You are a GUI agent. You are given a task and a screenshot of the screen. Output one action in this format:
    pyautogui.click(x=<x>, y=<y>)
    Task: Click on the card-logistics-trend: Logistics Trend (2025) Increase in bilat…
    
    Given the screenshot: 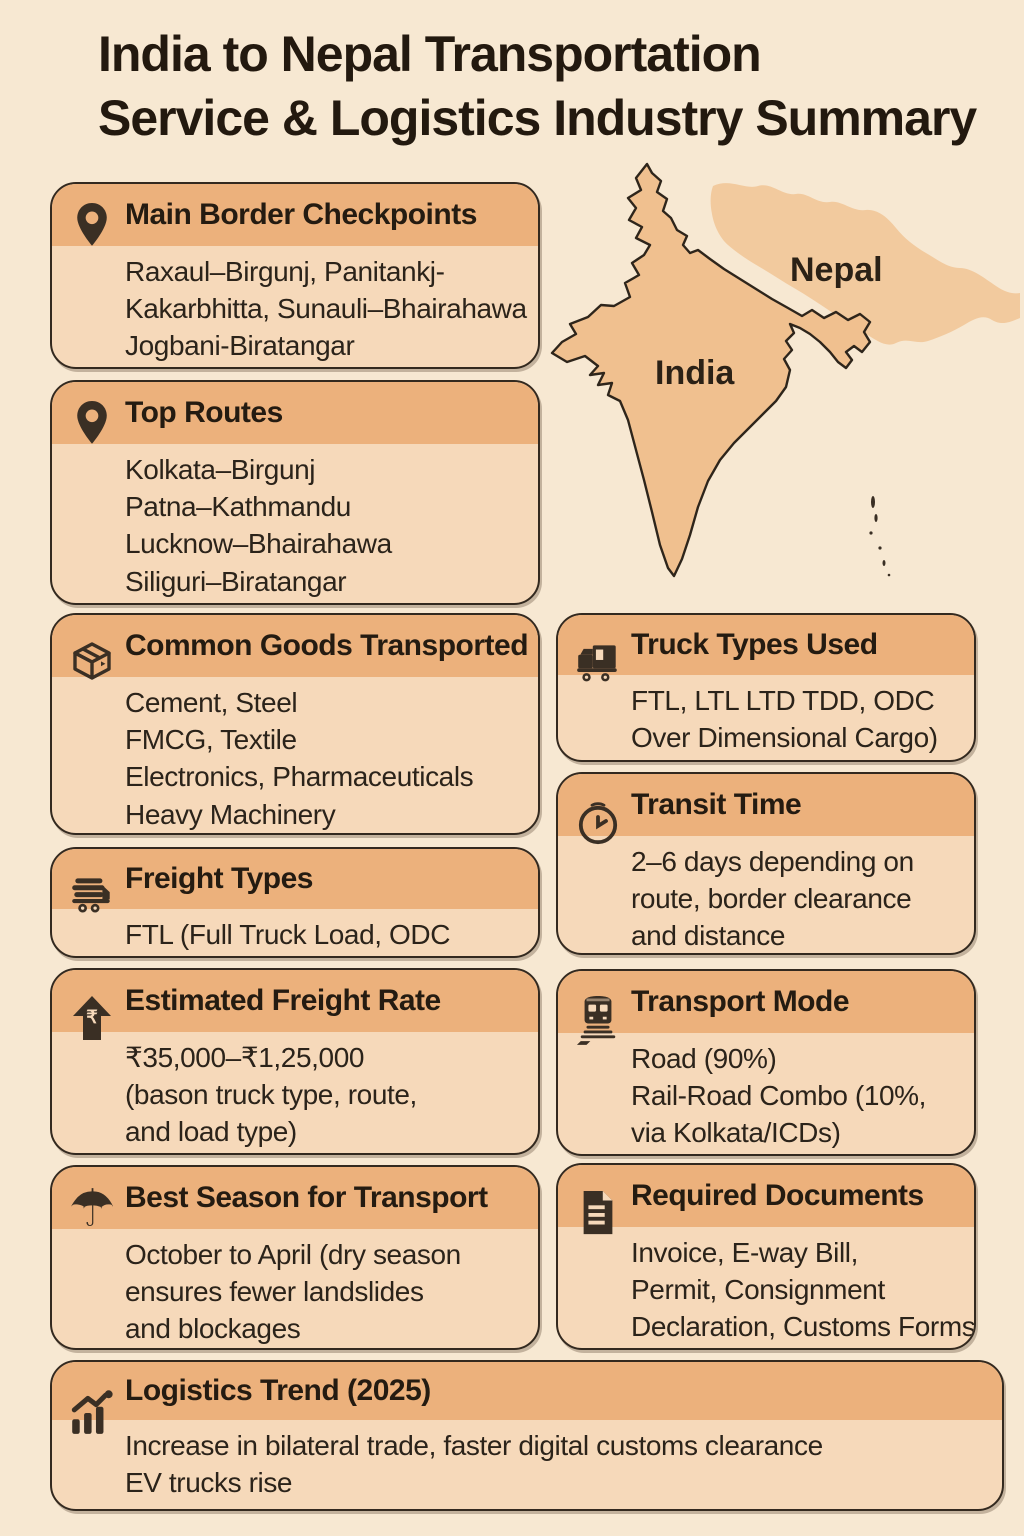 What is the action you would take?
    pyautogui.click(x=527, y=1435)
    